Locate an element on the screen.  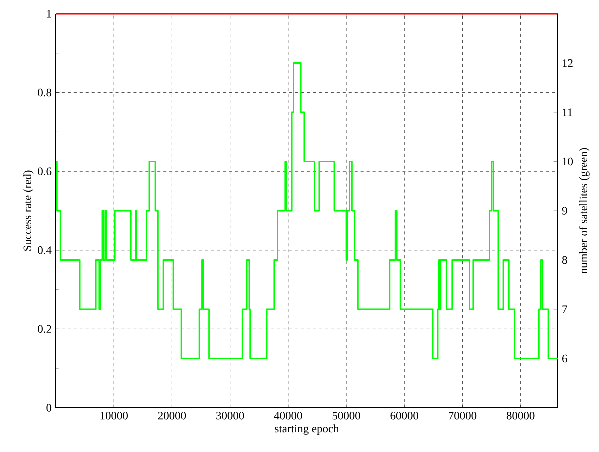
y2-tick-label: 7 is located at coordinates (565, 310).